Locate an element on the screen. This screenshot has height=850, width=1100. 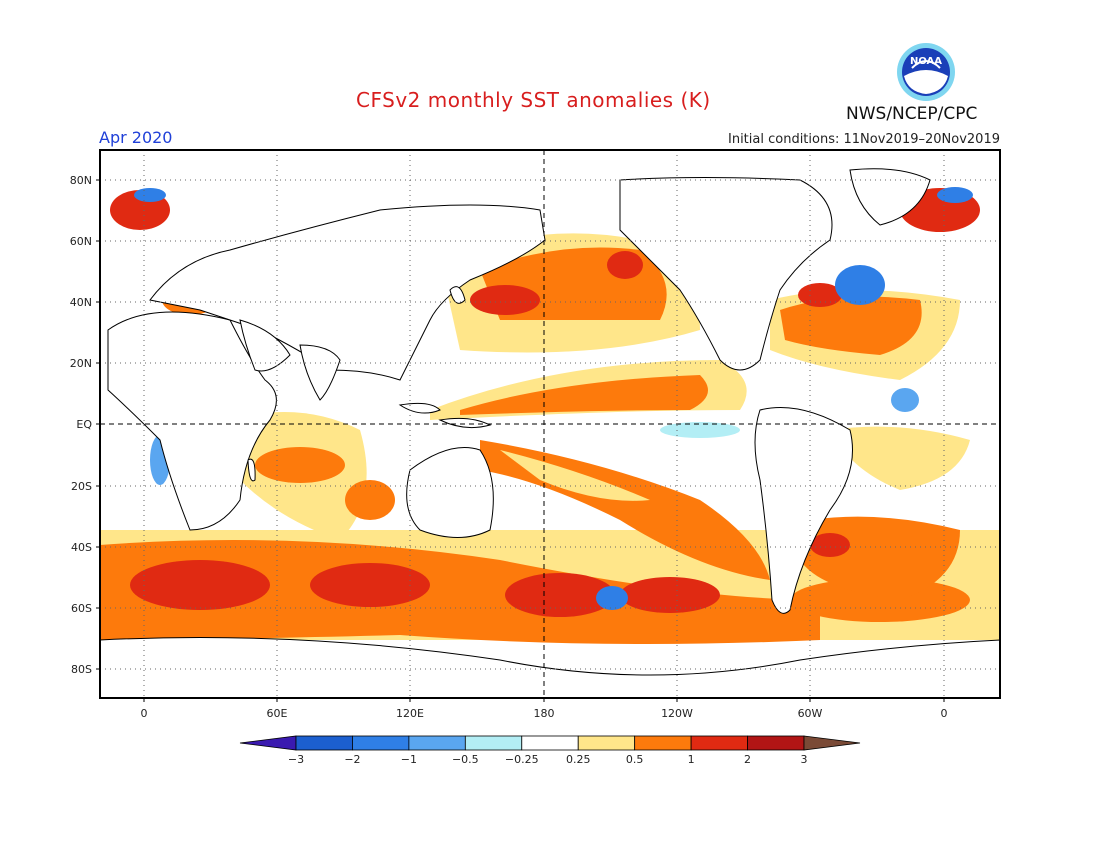
lat-label: 60N is located at coordinates (81, 241).